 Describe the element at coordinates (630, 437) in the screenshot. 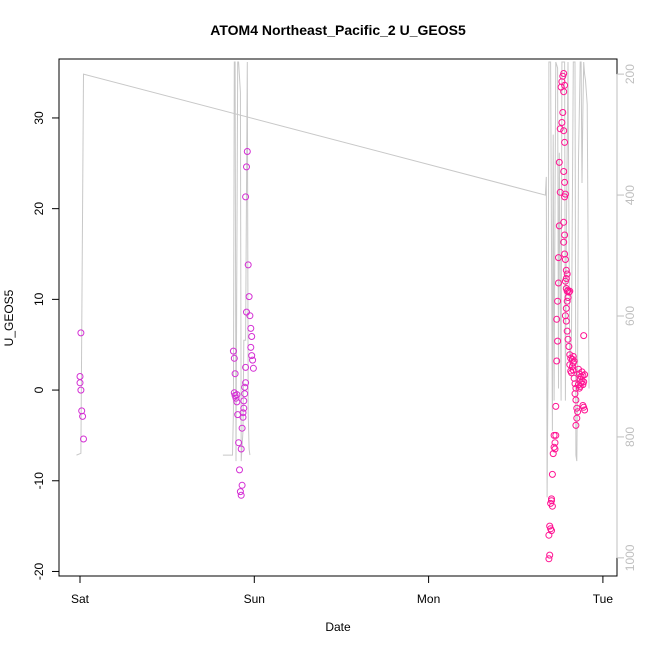

I see `right-tick-label: 800` at that location.